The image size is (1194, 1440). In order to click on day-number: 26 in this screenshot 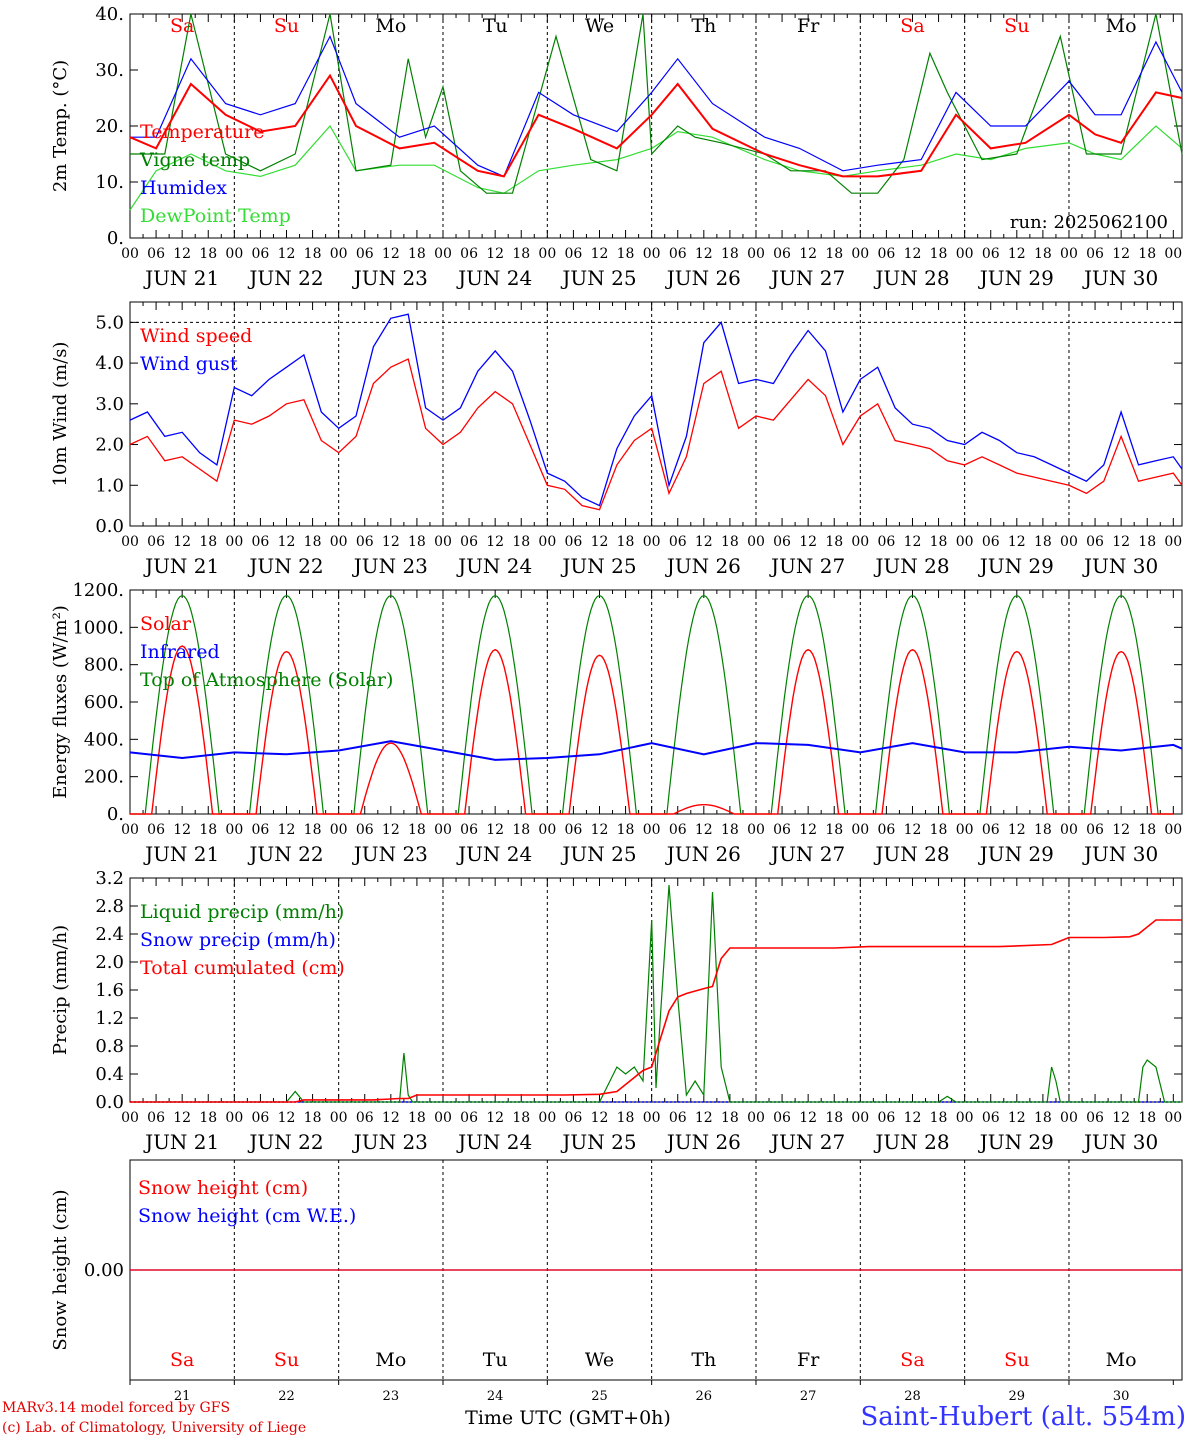, I will do `click(704, 1396)`.